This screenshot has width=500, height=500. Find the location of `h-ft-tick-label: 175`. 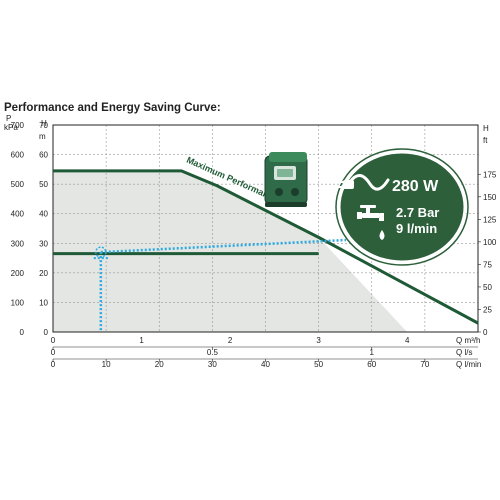

h-ft-tick-label: 175 is located at coordinates (490, 174).